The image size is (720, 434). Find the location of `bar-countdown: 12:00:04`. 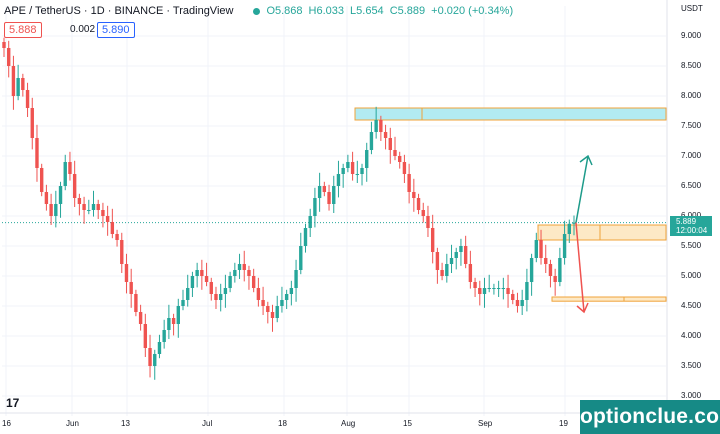

bar-countdown: 12:00:04 is located at coordinates (692, 230).